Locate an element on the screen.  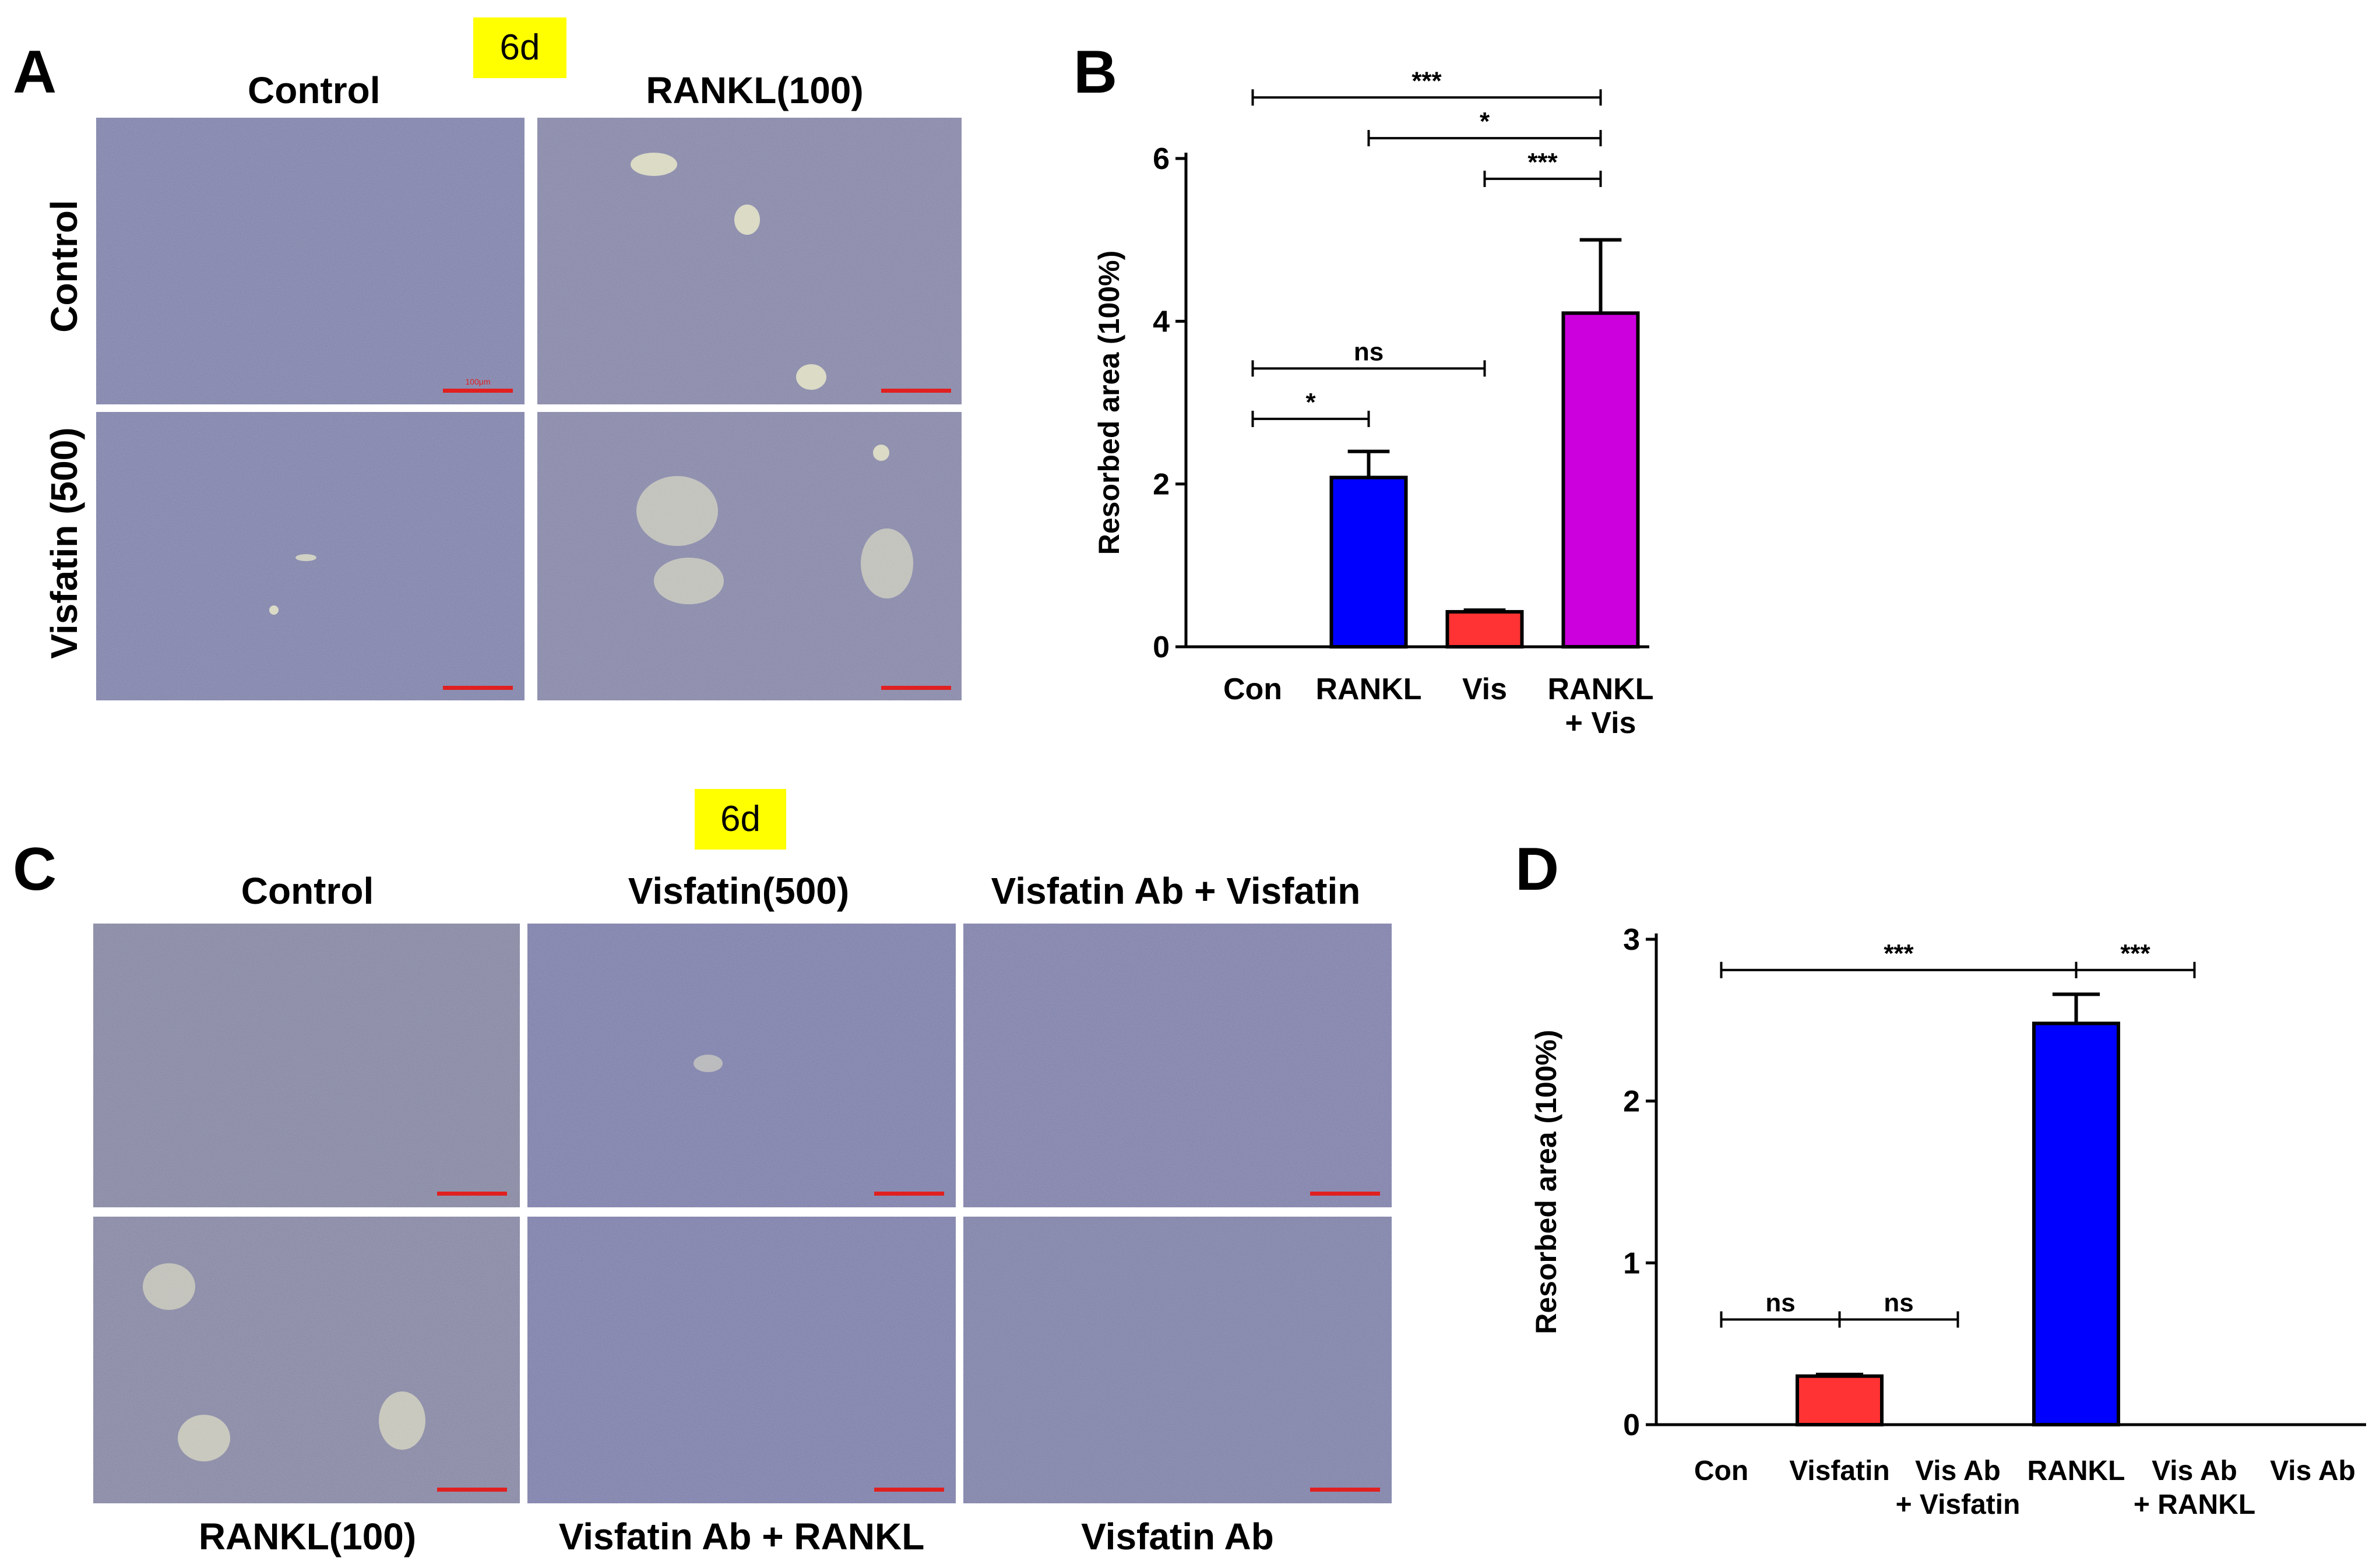
micrograph-a-visfatin-control is located at coordinates (310, 556).